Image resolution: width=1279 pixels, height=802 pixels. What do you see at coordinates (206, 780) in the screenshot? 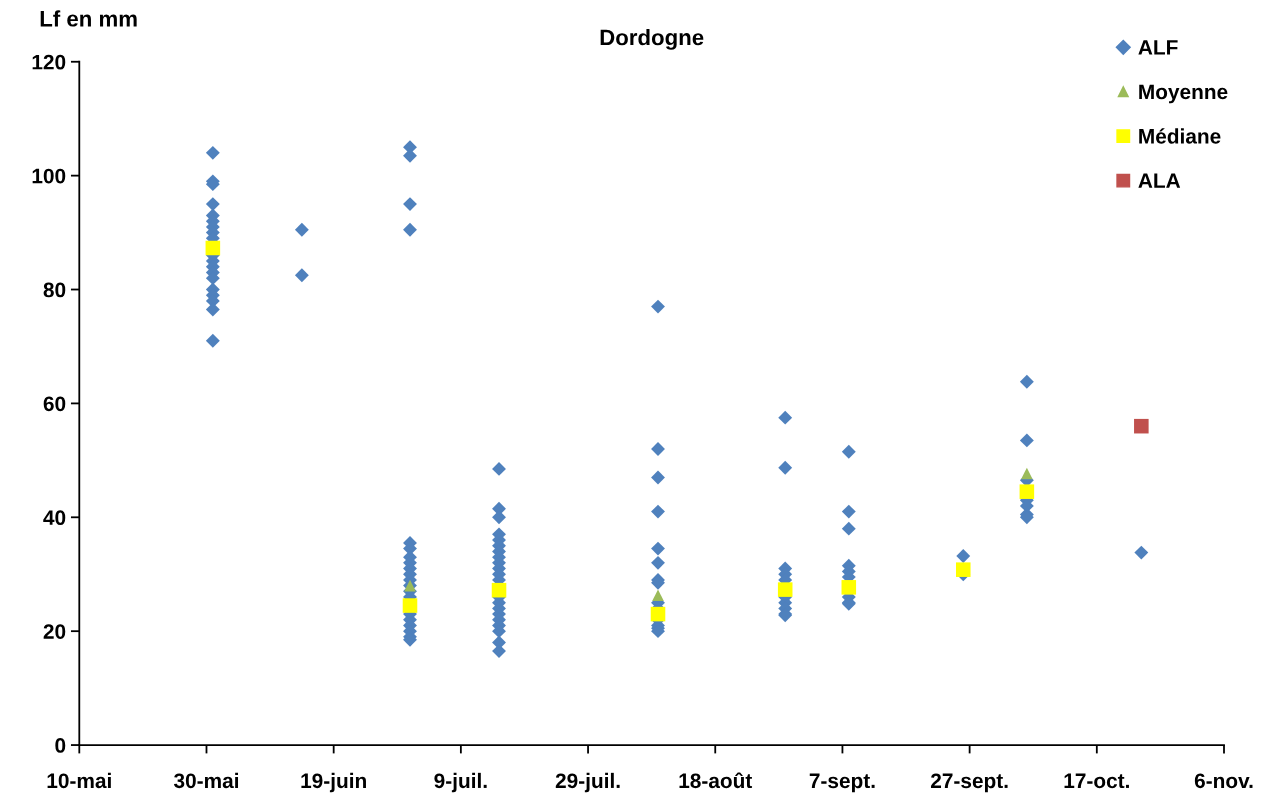
I see `x-tick-label: 30-mai` at bounding box center [206, 780].